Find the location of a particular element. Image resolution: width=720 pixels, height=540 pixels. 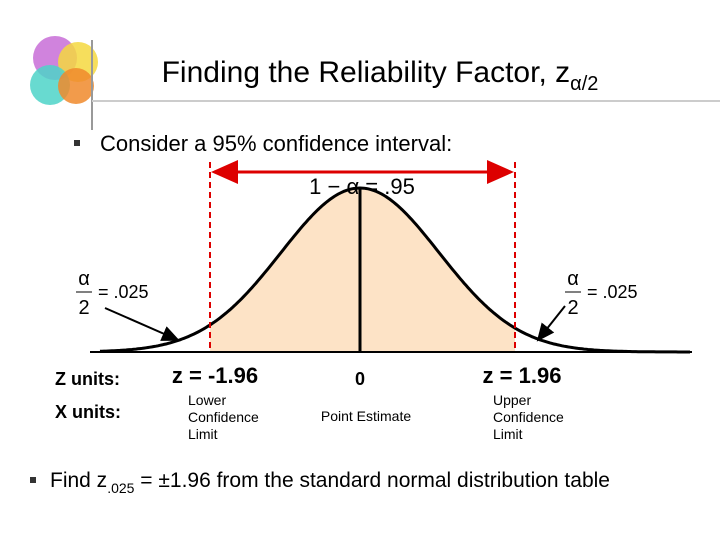

x-lower-line: Limit is located at coordinates (203, 434).